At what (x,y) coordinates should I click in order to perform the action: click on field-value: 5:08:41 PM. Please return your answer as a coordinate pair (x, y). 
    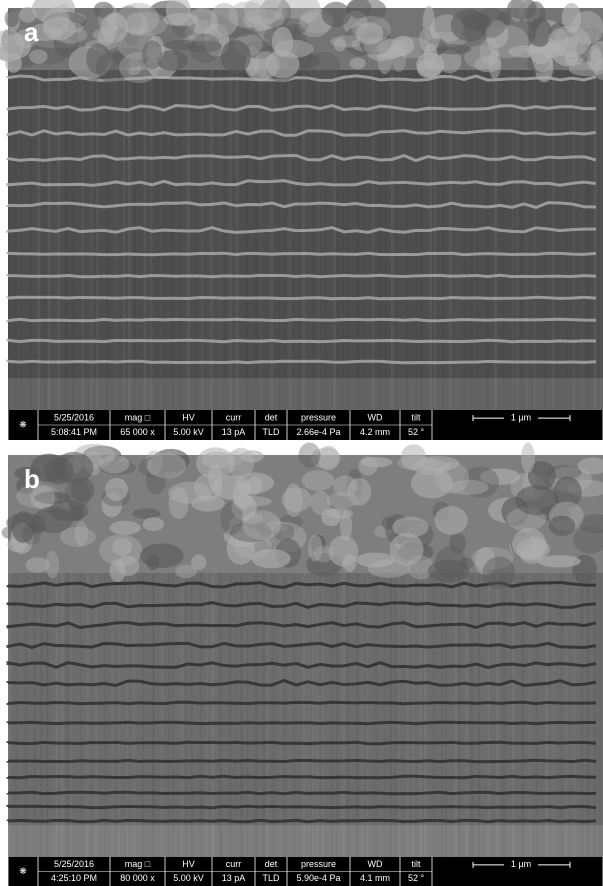
    Looking at the image, I should click on (74, 432).